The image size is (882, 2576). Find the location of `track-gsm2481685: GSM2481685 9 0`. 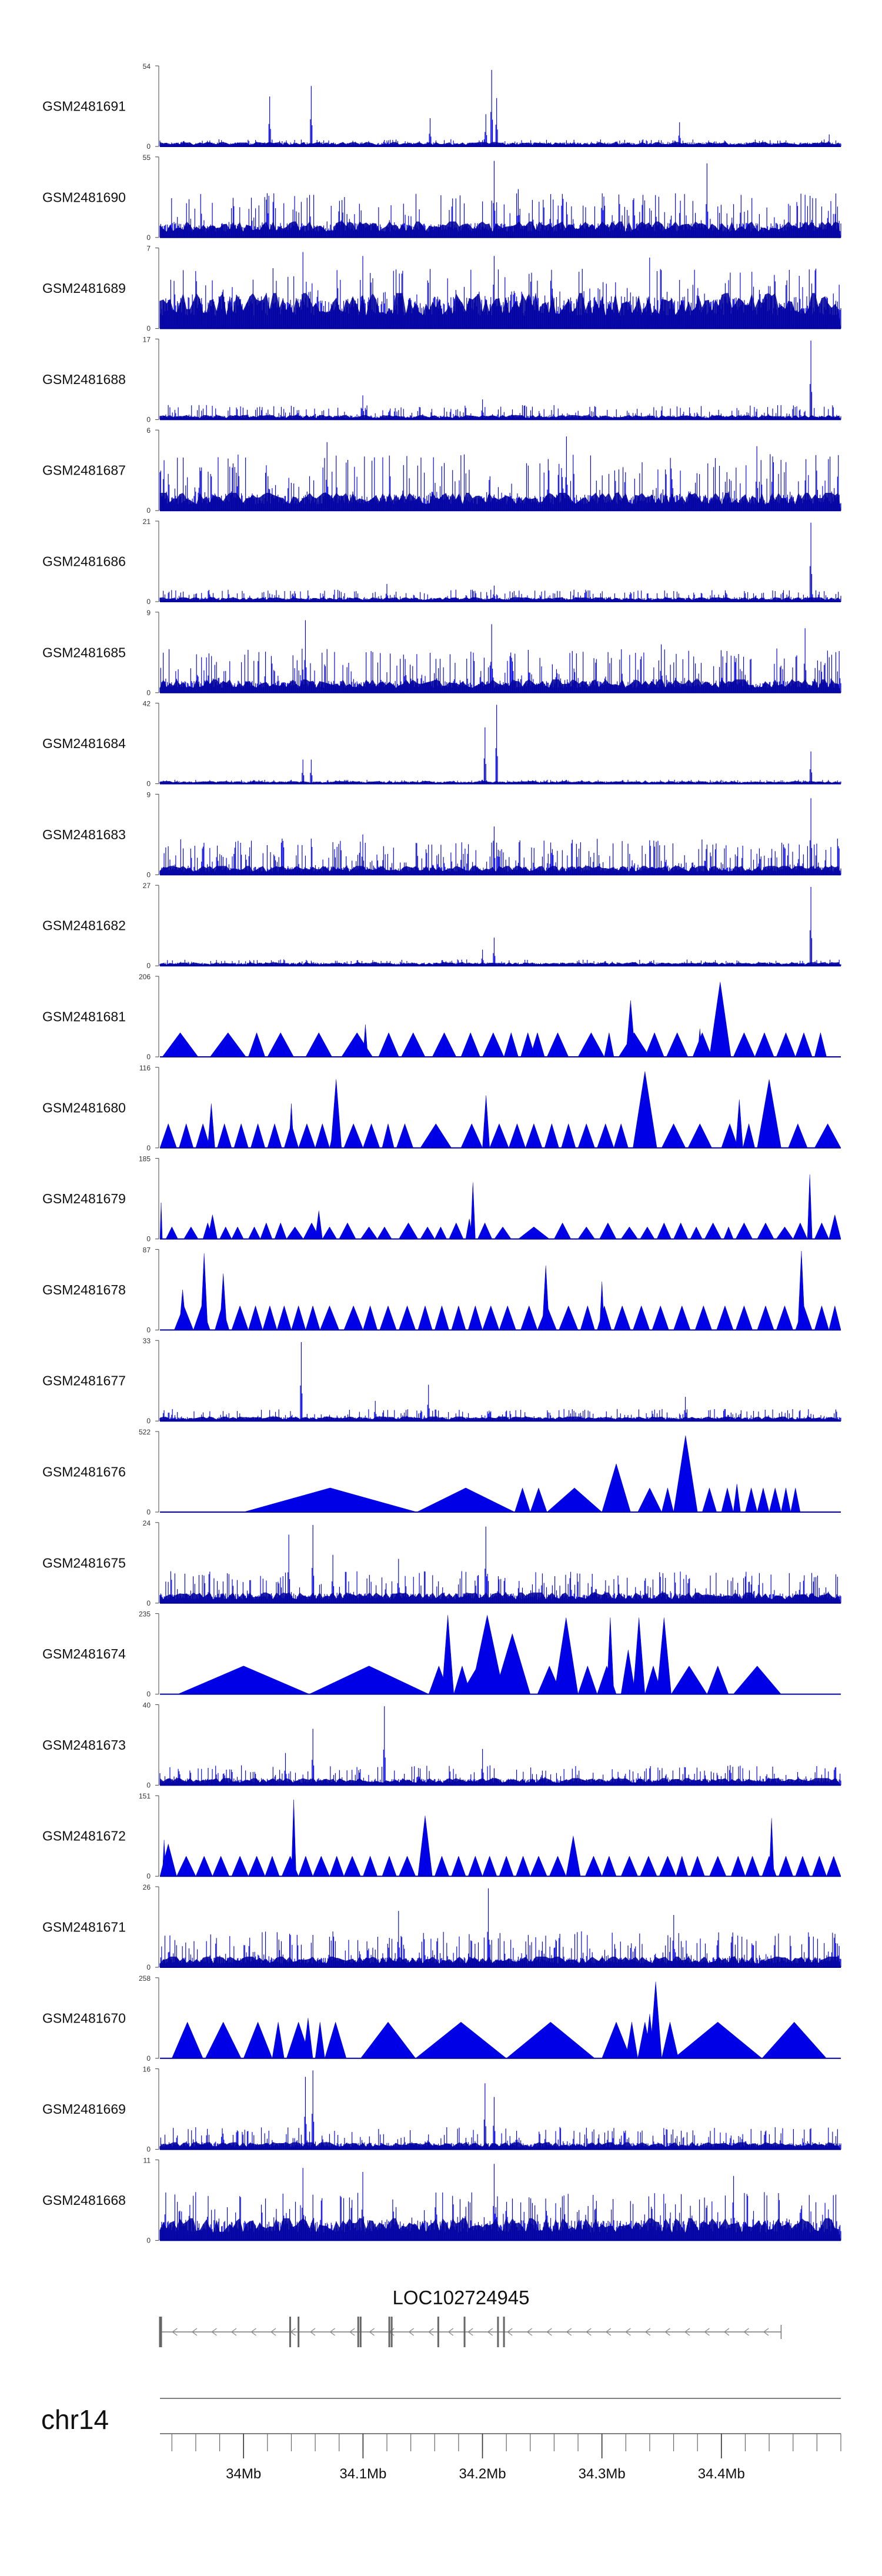

track-gsm2481685: GSM2481685 9 0 is located at coordinates (441, 653).